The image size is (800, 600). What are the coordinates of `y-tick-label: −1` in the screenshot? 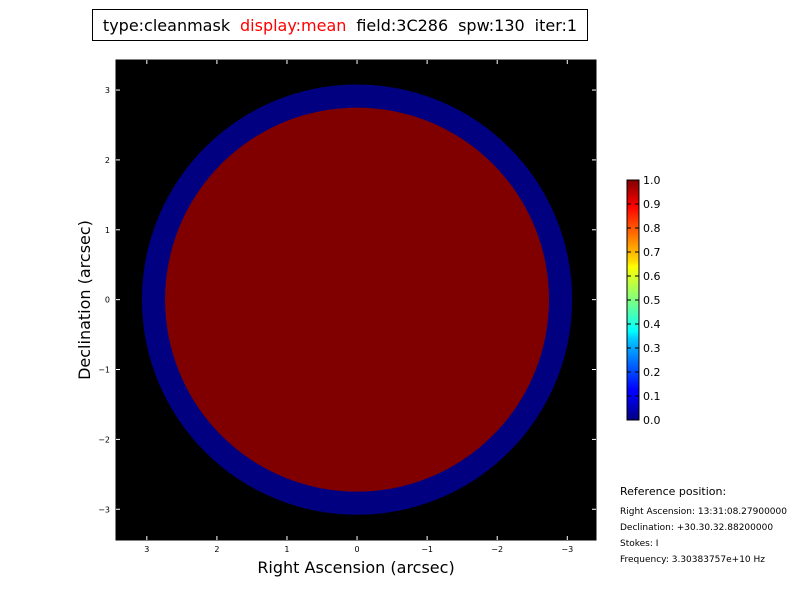 It's located at (104, 370).